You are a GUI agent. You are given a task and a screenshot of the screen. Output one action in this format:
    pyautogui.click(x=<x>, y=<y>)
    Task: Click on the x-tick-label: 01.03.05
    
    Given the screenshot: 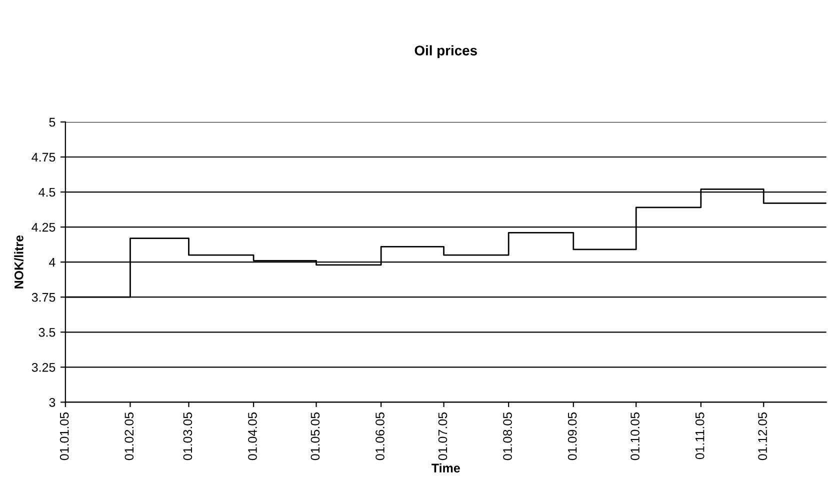 What is the action you would take?
    pyautogui.click(x=187, y=436)
    